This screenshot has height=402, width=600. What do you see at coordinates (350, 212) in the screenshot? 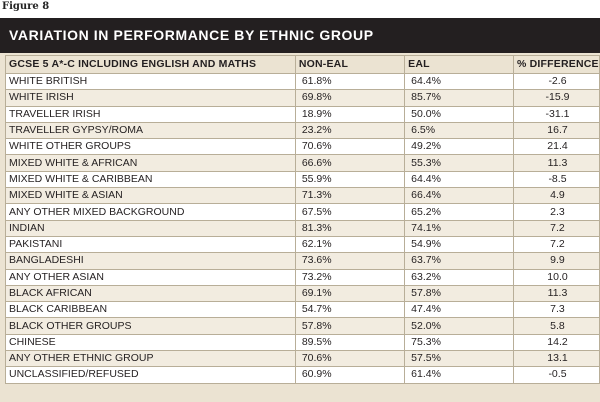
I see `non-eal-cell: 67.5%` at bounding box center [350, 212].